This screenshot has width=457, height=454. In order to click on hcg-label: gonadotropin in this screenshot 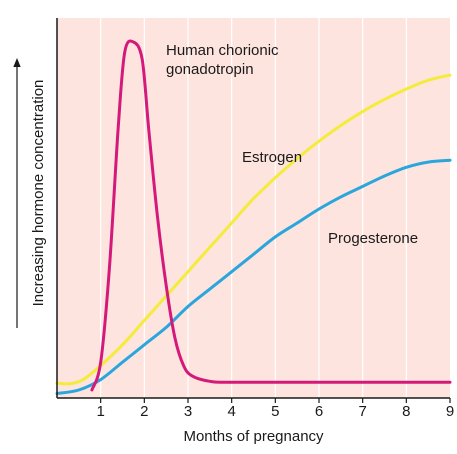, I will do `click(210, 69)`.